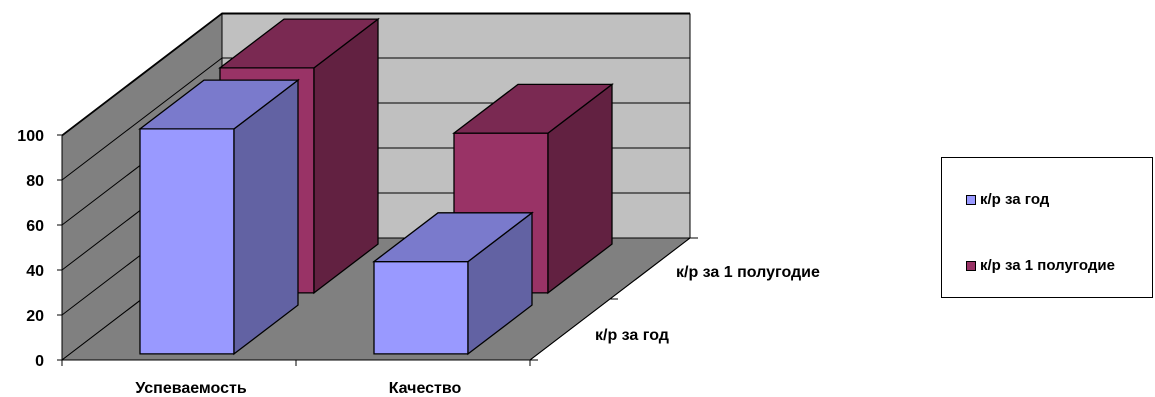 The height and width of the screenshot is (397, 1155). What do you see at coordinates (748, 272) in the screenshot?
I see `depth-series-label: к/р за 1 полугодие` at bounding box center [748, 272].